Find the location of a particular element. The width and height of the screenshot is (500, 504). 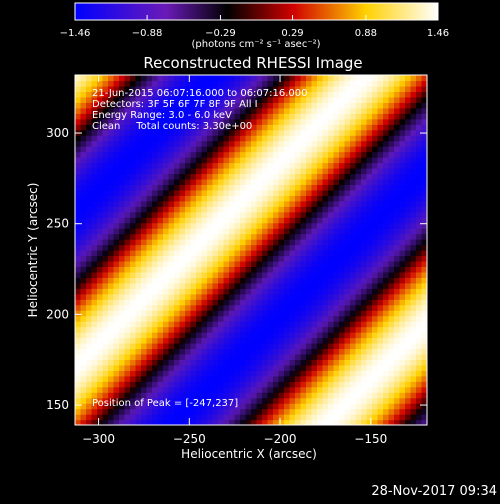

y-tick-label: 200 is located at coordinates (57, 314).